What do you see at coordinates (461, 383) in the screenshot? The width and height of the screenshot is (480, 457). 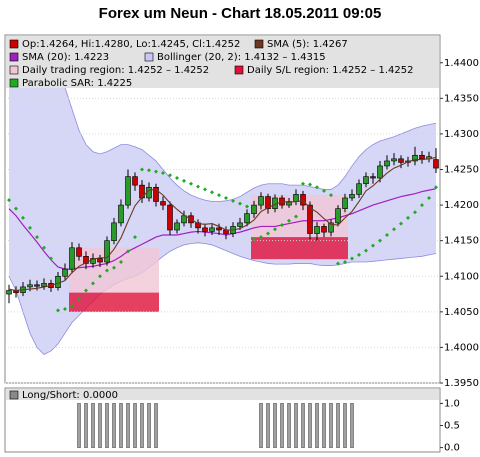 I see `y-tick-label: 1.3950` at bounding box center [461, 383].